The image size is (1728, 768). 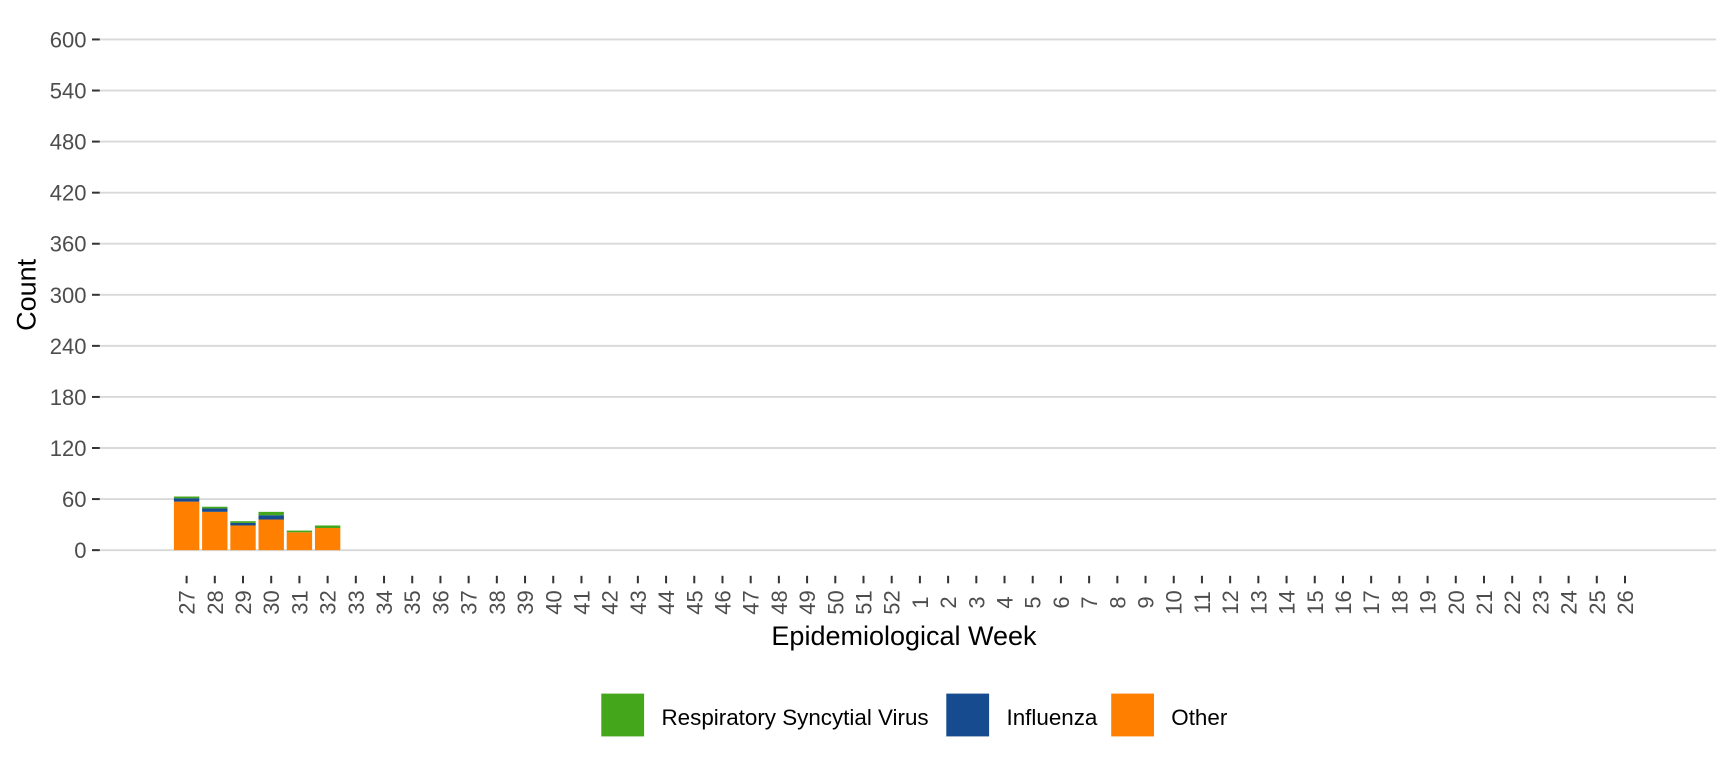 What do you see at coordinates (68, 244) in the screenshot?
I see `svg-text: 360` at bounding box center [68, 244].